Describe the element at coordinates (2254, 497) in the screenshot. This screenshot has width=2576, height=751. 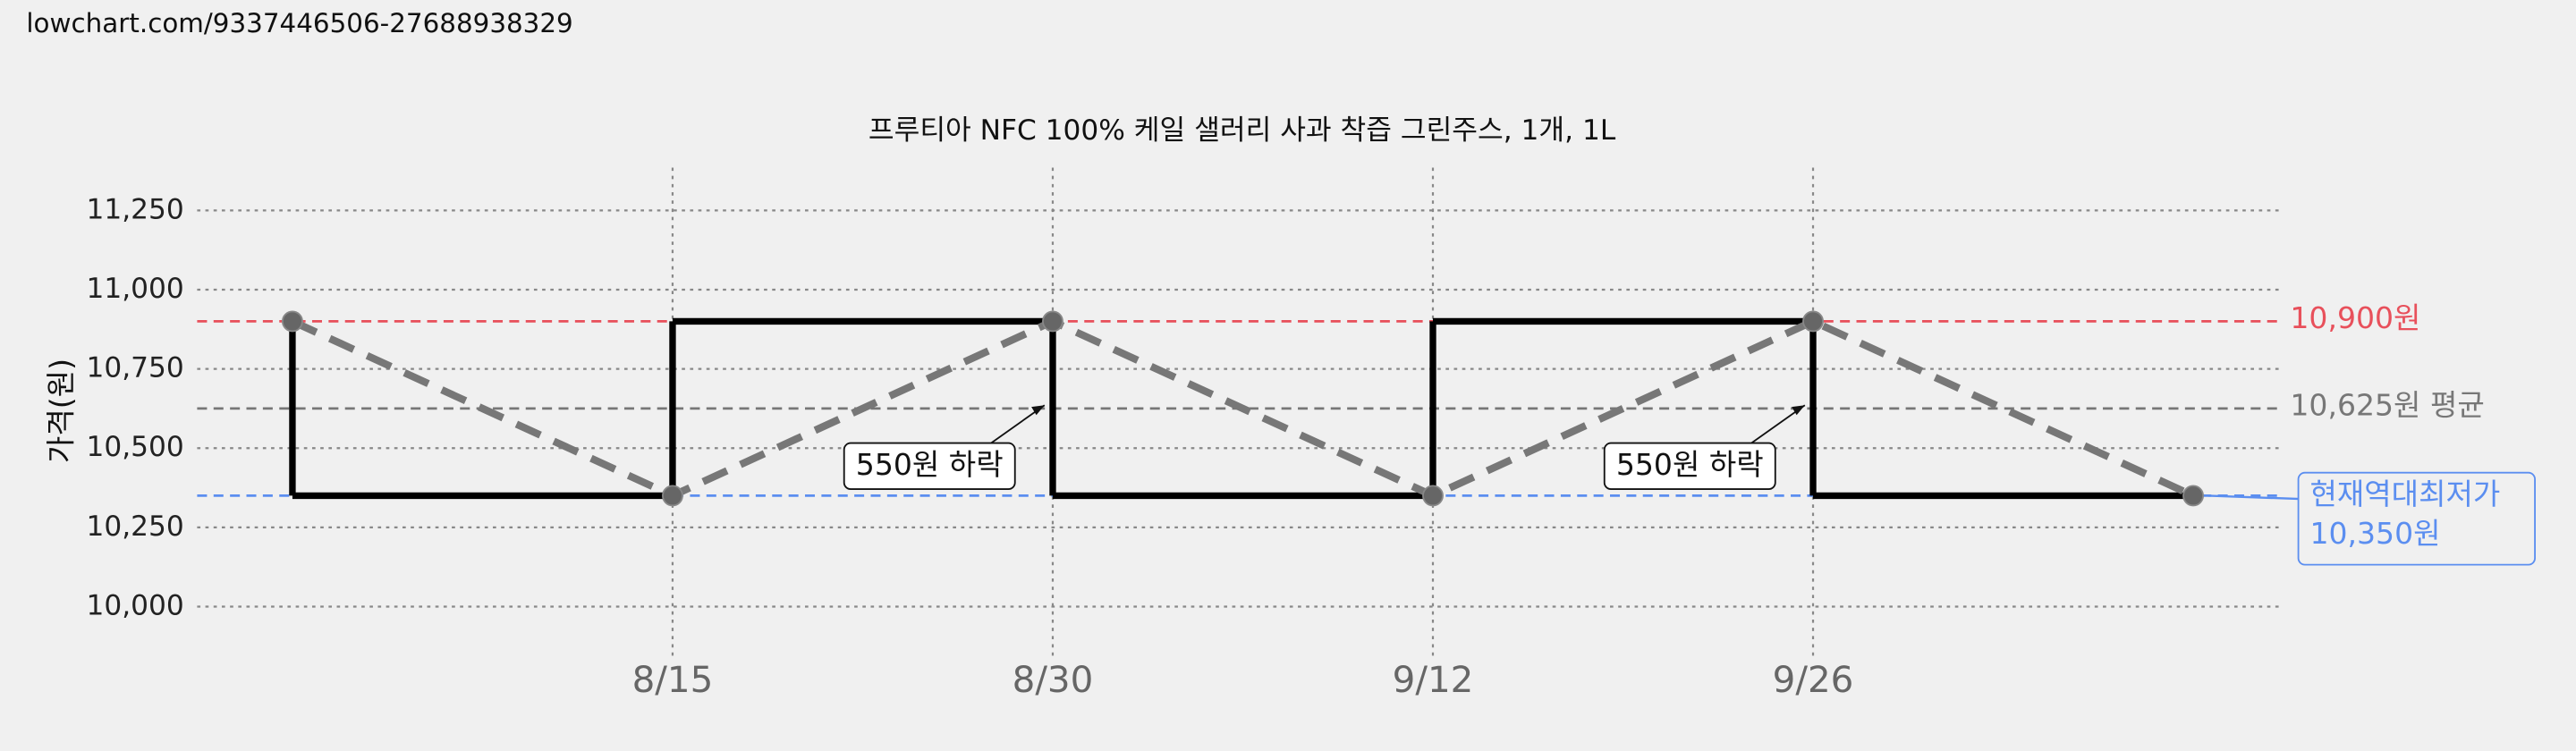
I see `reference-arrow` at that location.